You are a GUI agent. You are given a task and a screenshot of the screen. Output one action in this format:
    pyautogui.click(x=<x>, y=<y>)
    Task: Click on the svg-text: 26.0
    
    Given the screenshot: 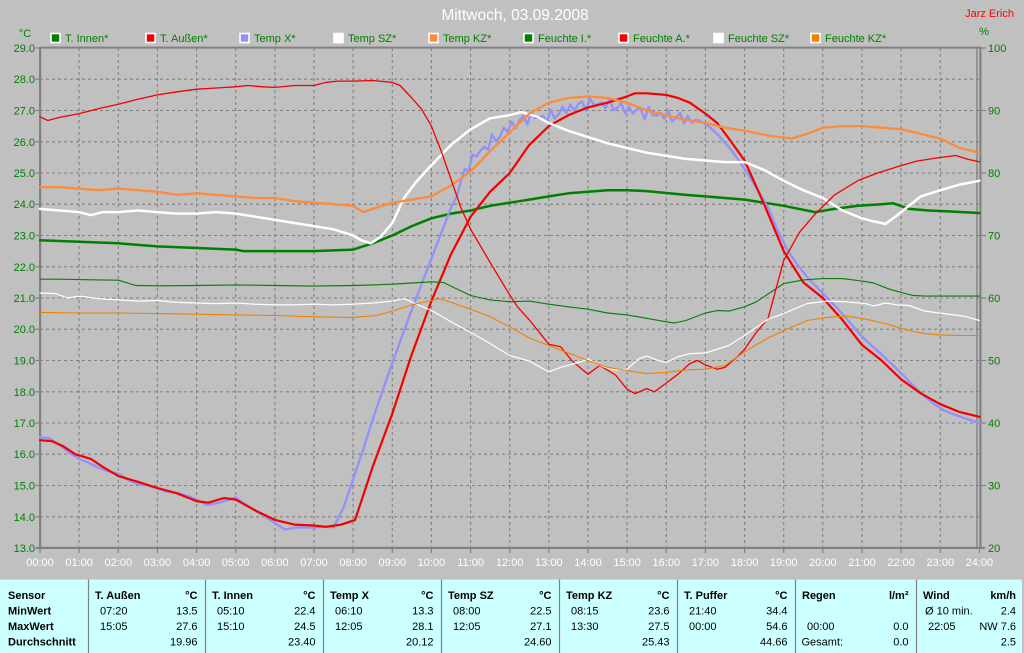 What is the action you would take?
    pyautogui.click(x=24, y=143)
    